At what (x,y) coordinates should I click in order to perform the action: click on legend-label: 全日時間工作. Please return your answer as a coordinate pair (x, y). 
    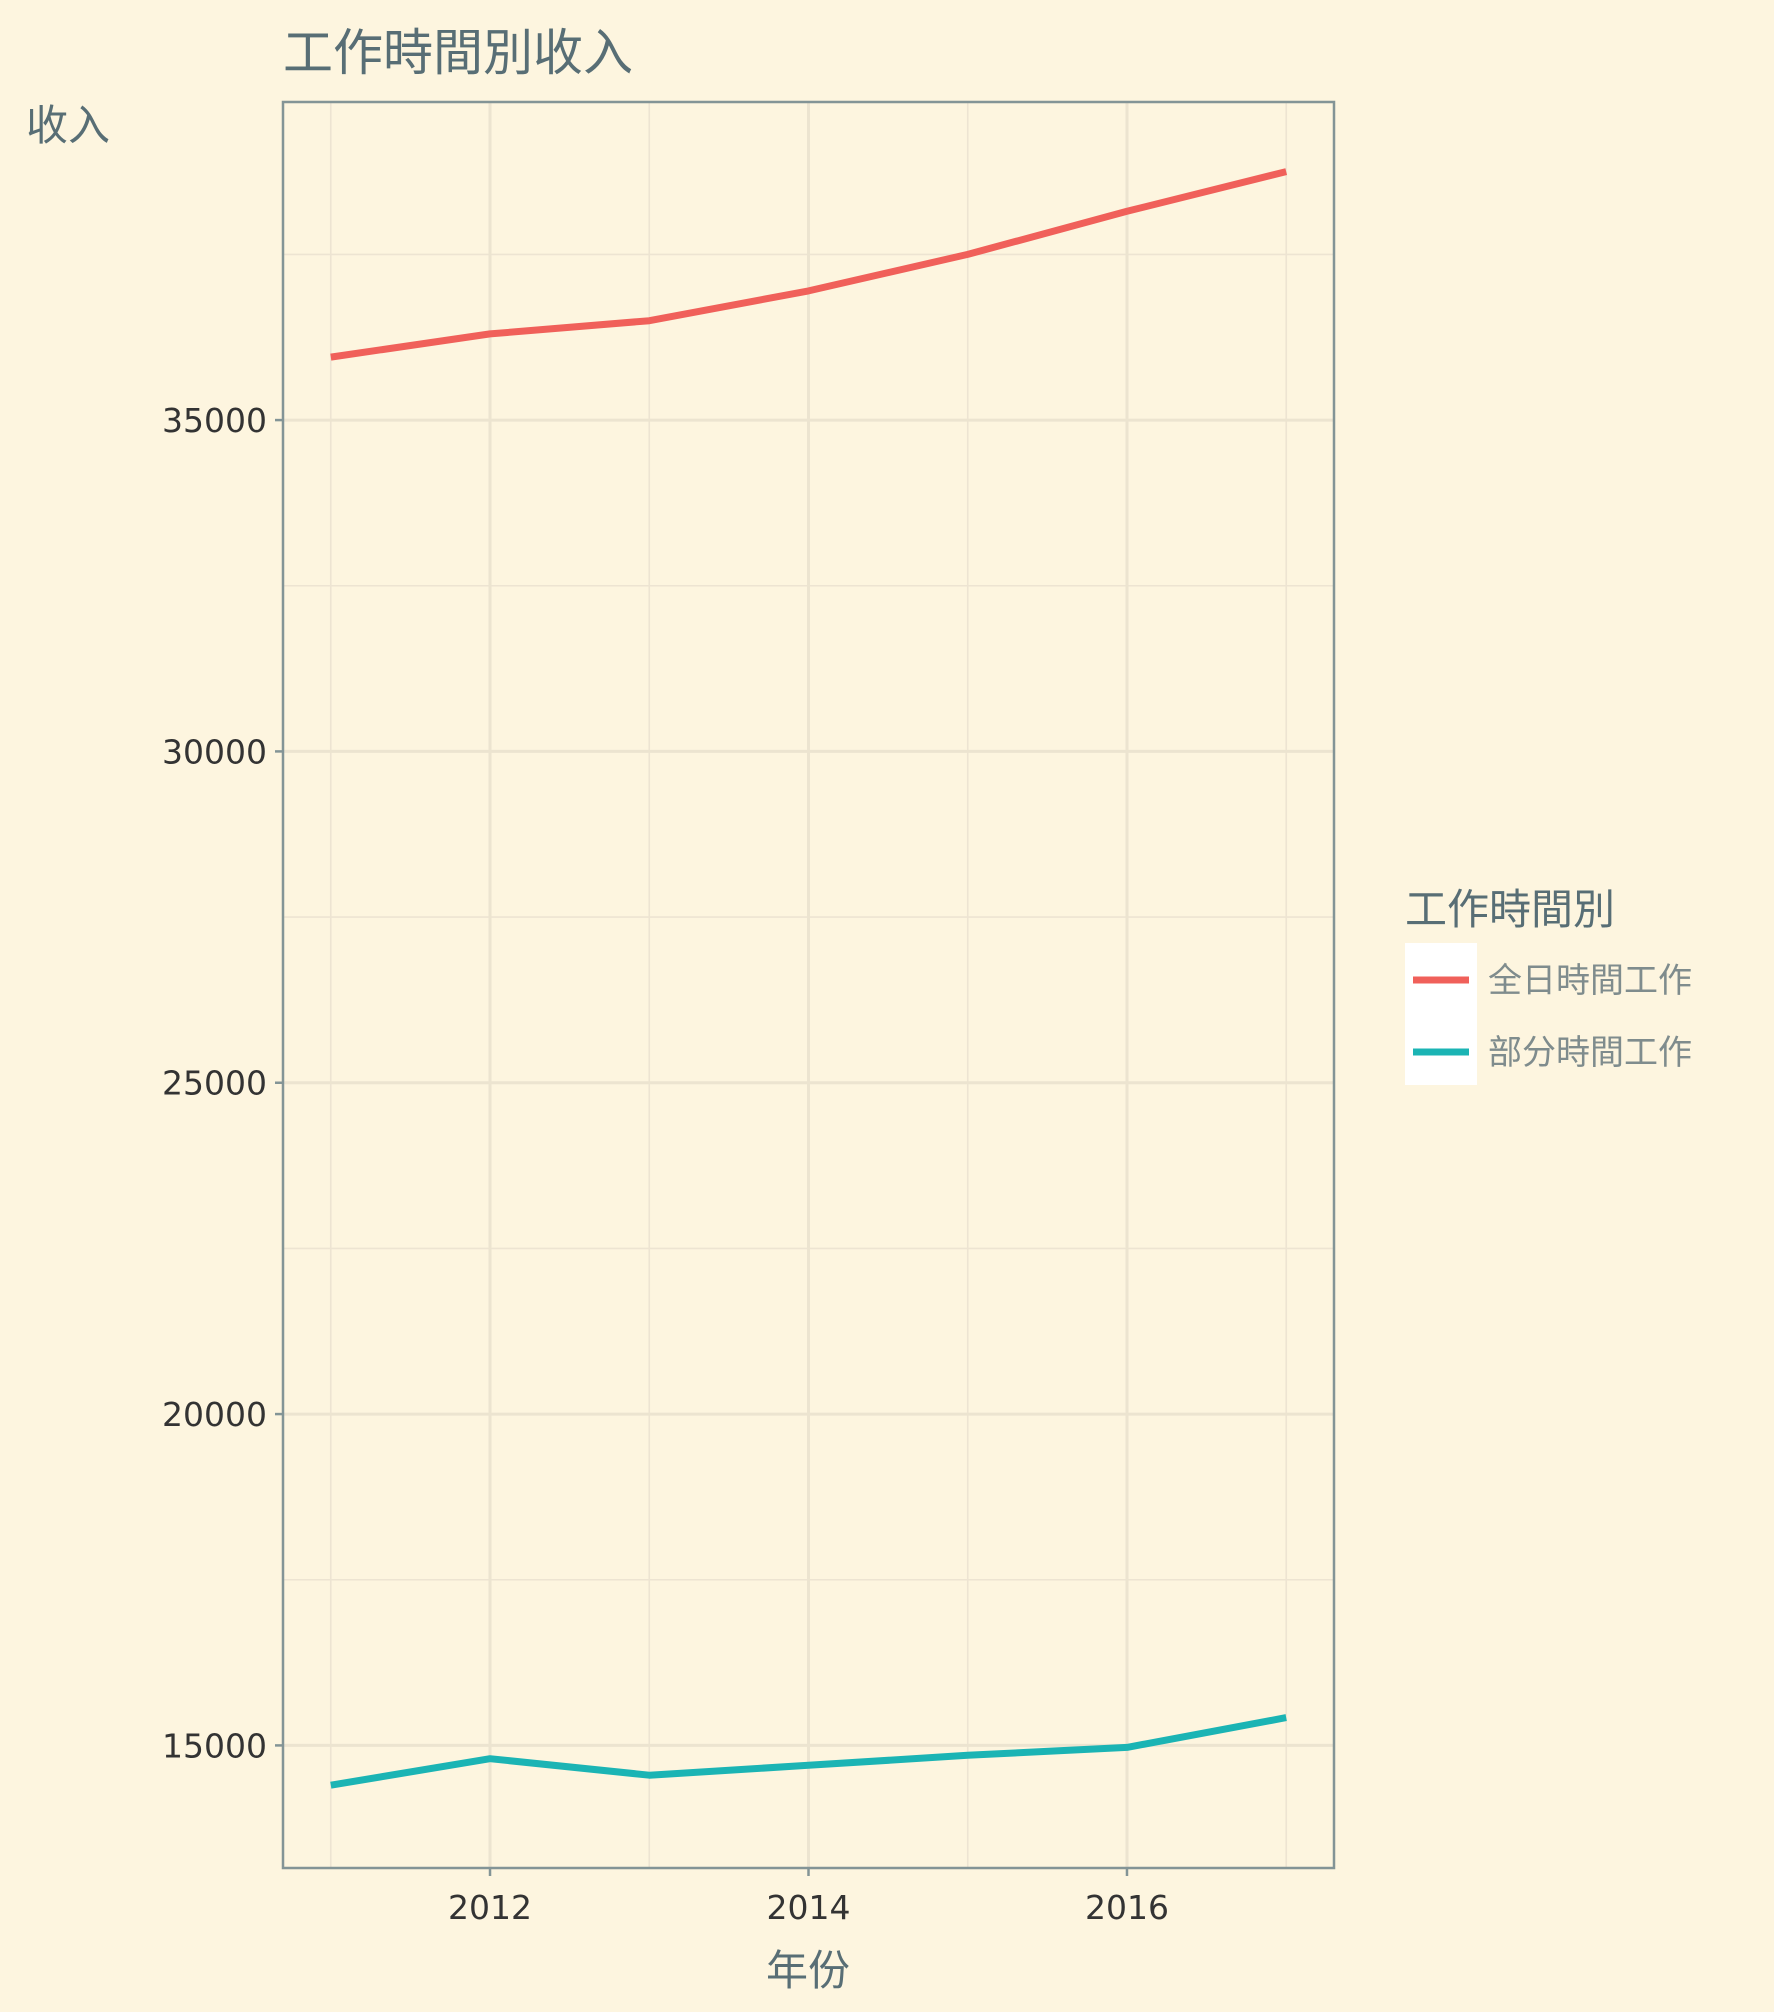
    Looking at the image, I should click on (1590, 981).